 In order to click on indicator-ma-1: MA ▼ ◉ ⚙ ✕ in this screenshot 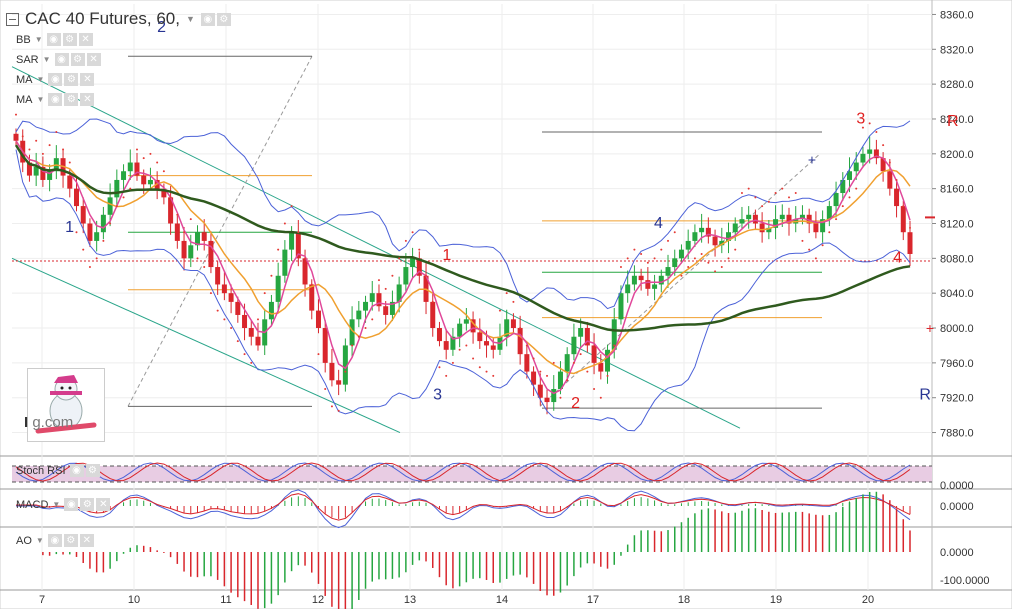, I will do `click(55, 79)`.